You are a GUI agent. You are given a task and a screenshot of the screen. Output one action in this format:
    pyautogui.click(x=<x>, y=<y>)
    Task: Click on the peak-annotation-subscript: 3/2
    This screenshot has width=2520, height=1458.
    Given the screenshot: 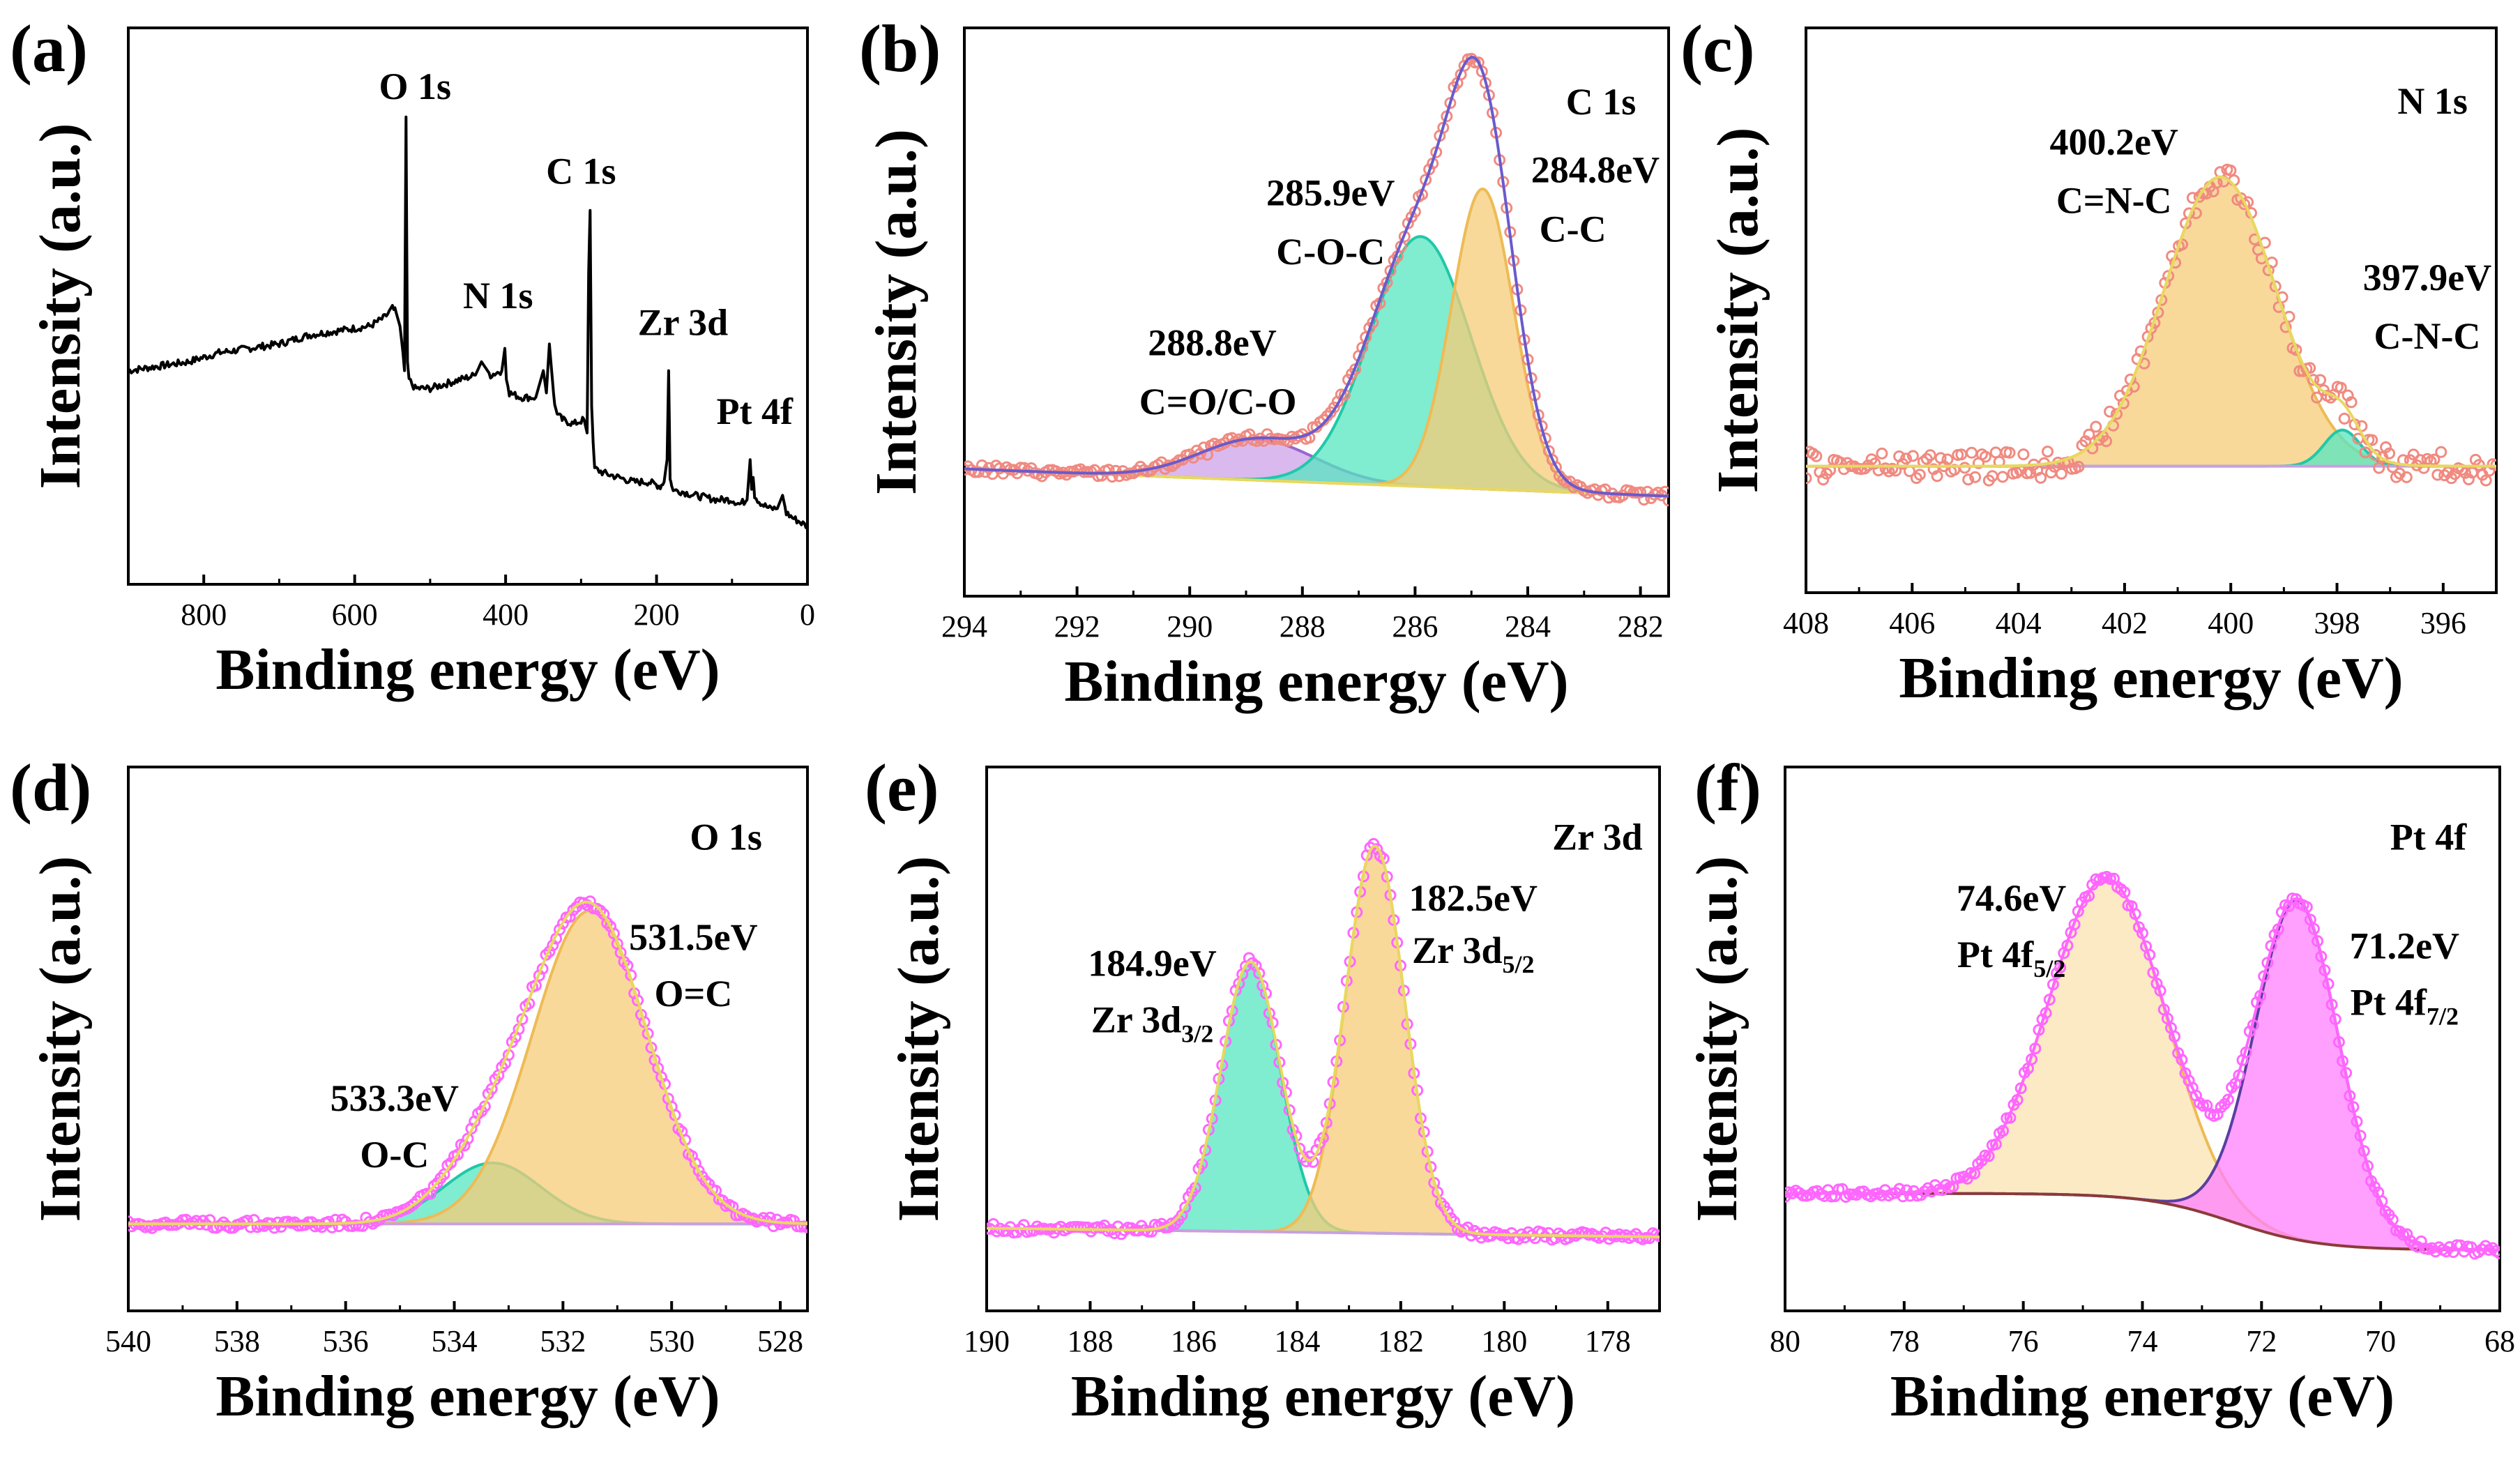 What is the action you would take?
    pyautogui.click(x=1197, y=1034)
    